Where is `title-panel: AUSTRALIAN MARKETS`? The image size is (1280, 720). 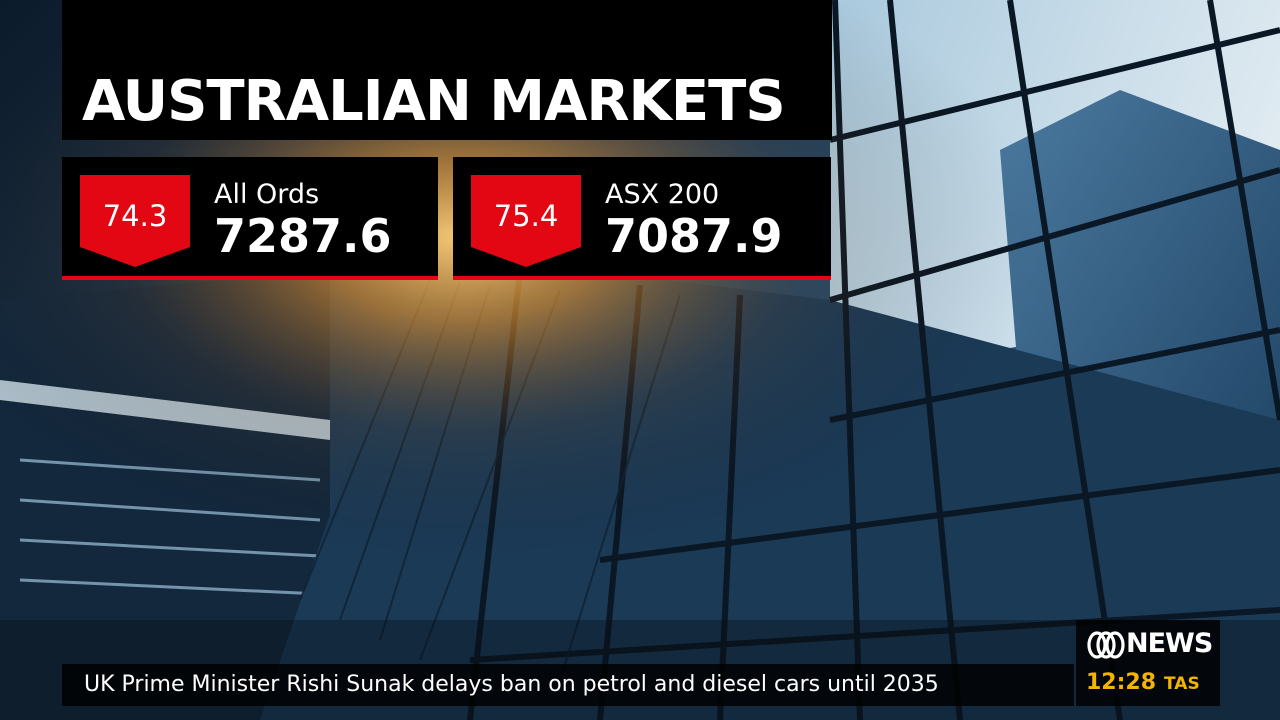 title-panel: AUSTRALIAN MARKETS is located at coordinates (447, 70).